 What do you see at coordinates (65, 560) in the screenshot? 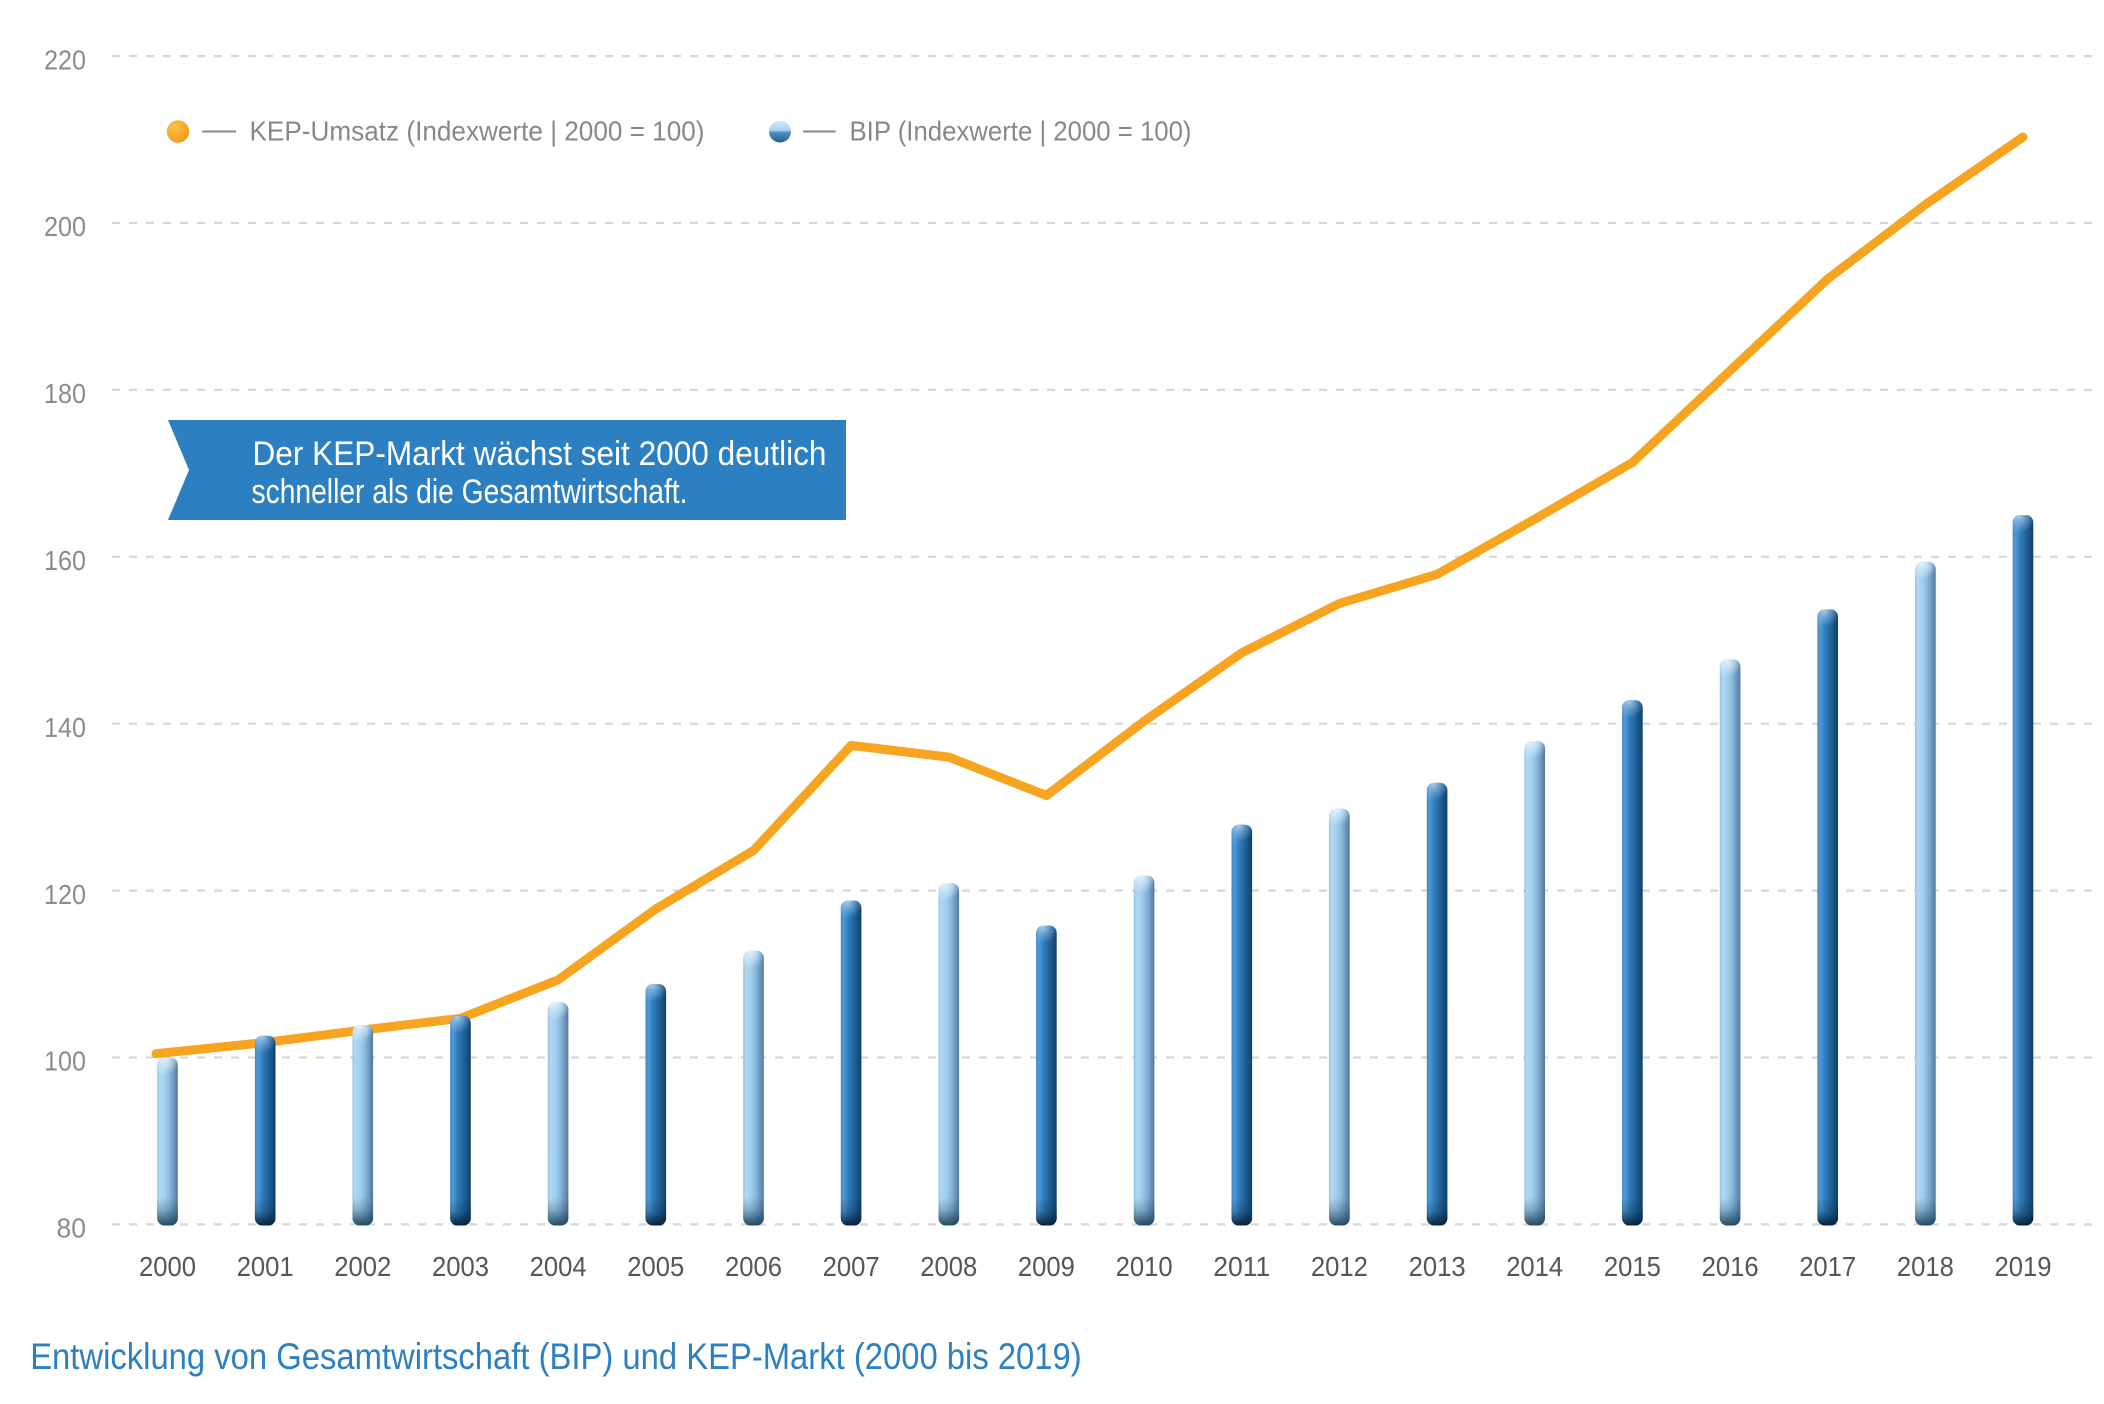
I see `svg-text: 160` at bounding box center [65, 560].